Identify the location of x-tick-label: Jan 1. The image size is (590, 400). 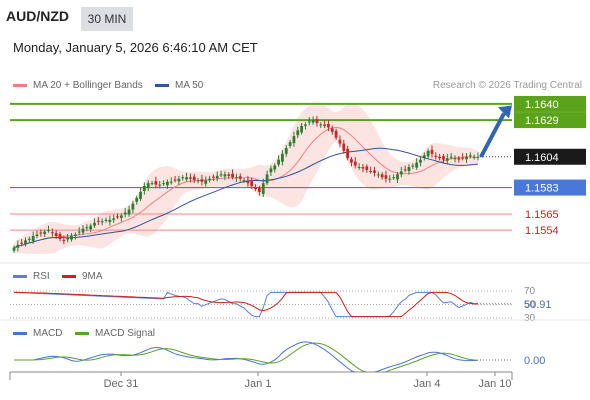
(258, 384).